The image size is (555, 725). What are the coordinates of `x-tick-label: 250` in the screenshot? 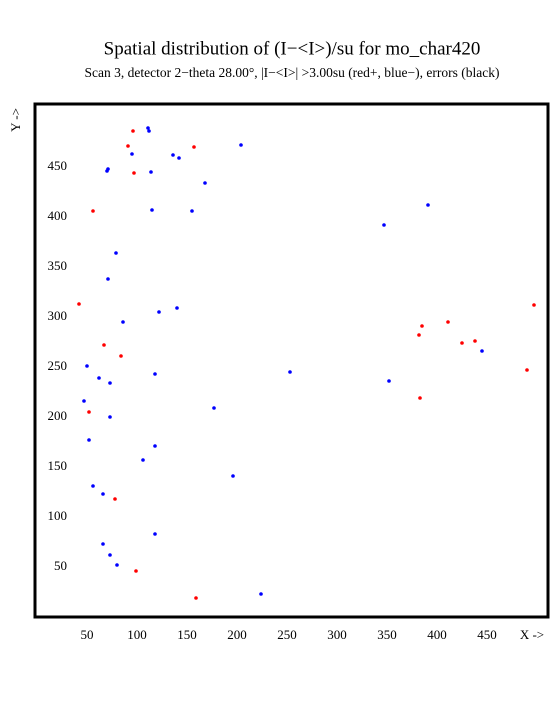 It's located at (287, 634).